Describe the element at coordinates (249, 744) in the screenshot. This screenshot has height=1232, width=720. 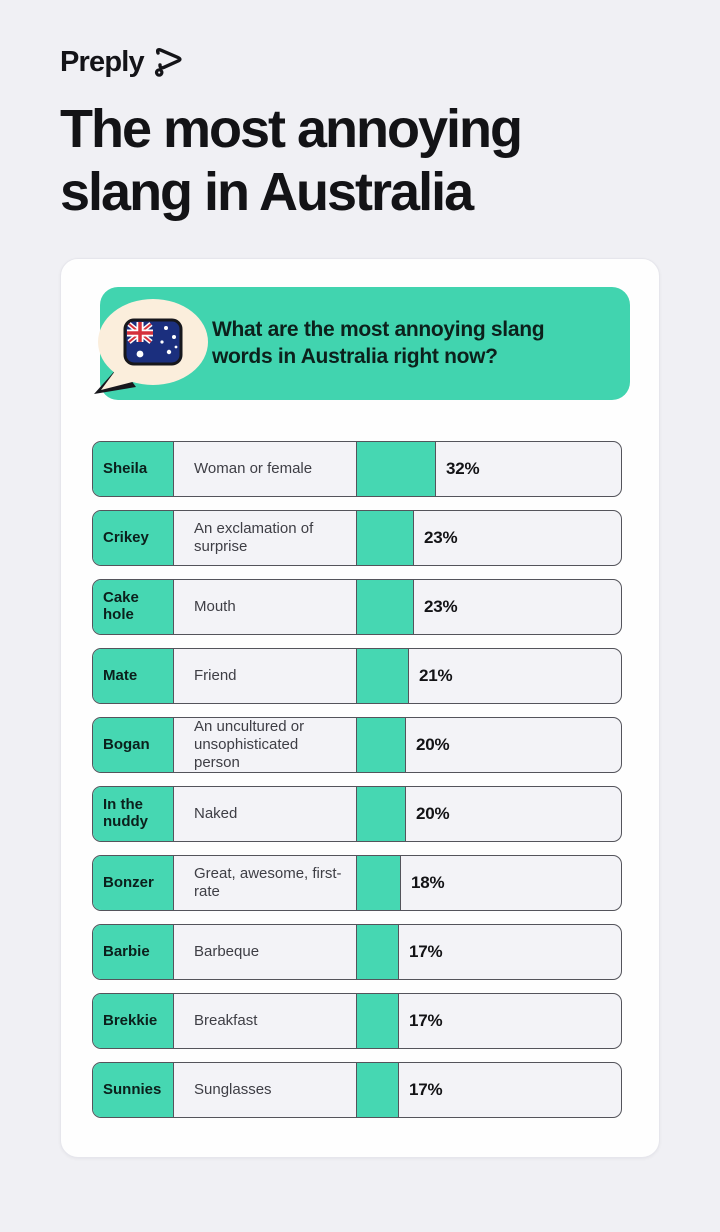
I see `slang-definition: An uncultured or unsophisticated person` at that location.